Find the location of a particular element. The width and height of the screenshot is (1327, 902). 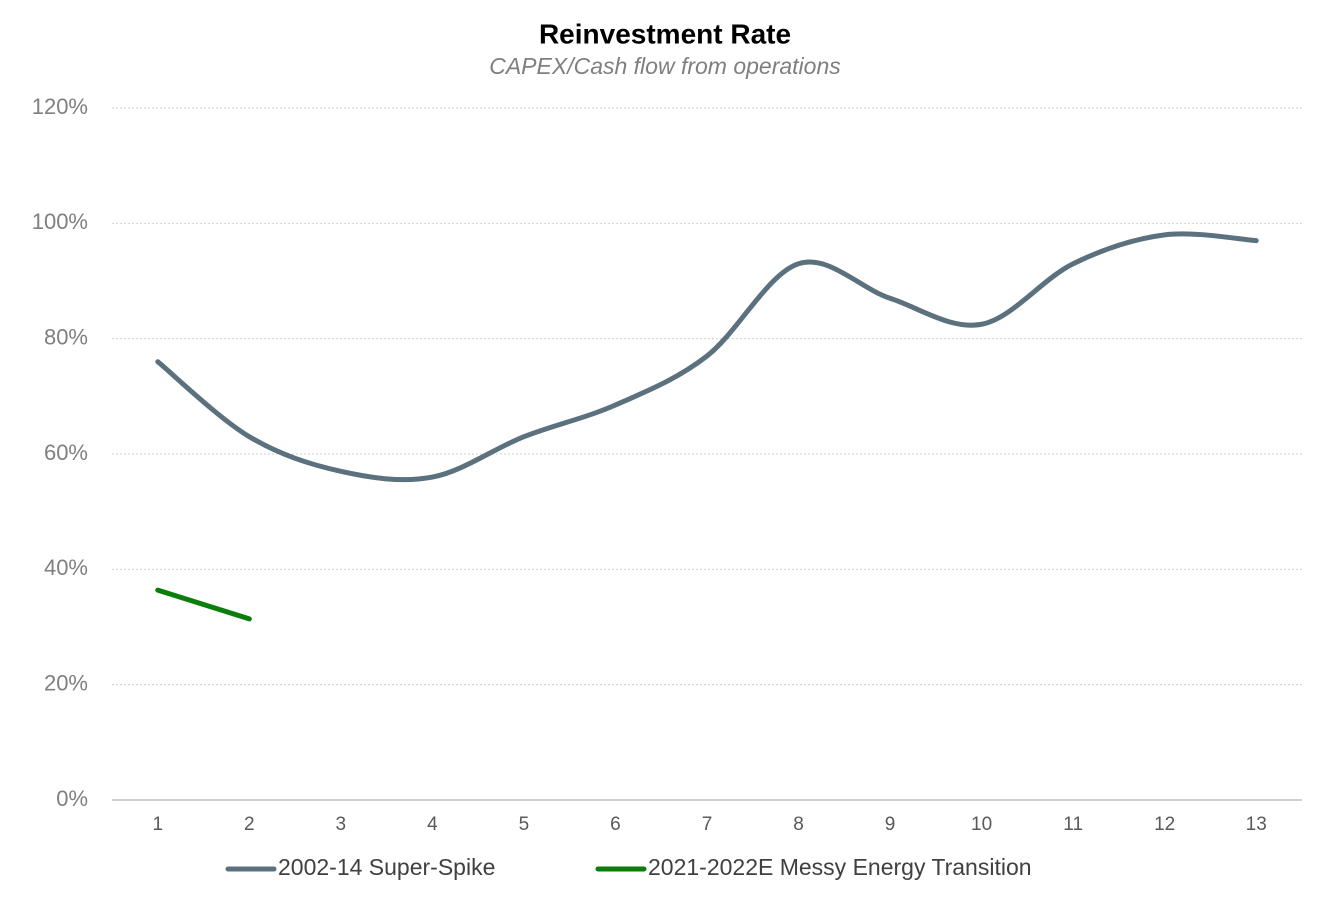

x-tick-label: 13 is located at coordinates (1256, 824).